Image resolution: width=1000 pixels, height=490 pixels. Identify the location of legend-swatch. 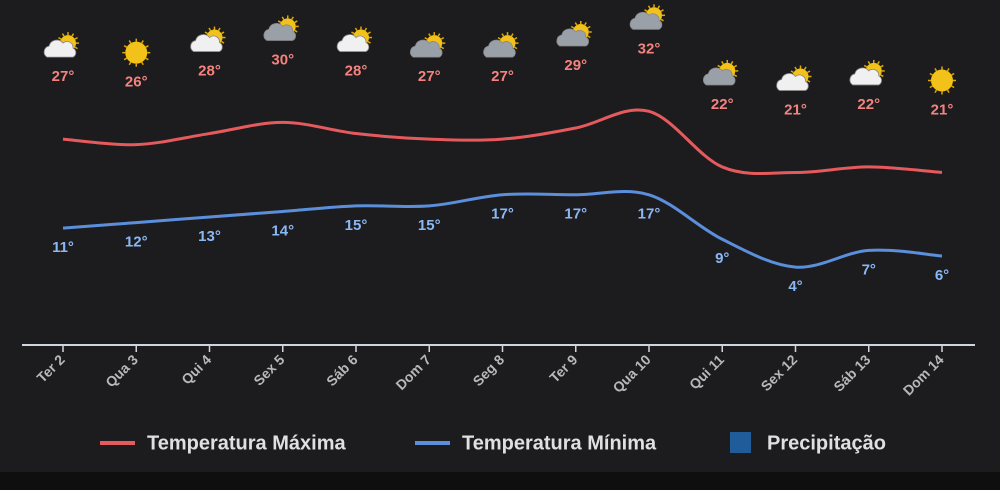
(740, 442).